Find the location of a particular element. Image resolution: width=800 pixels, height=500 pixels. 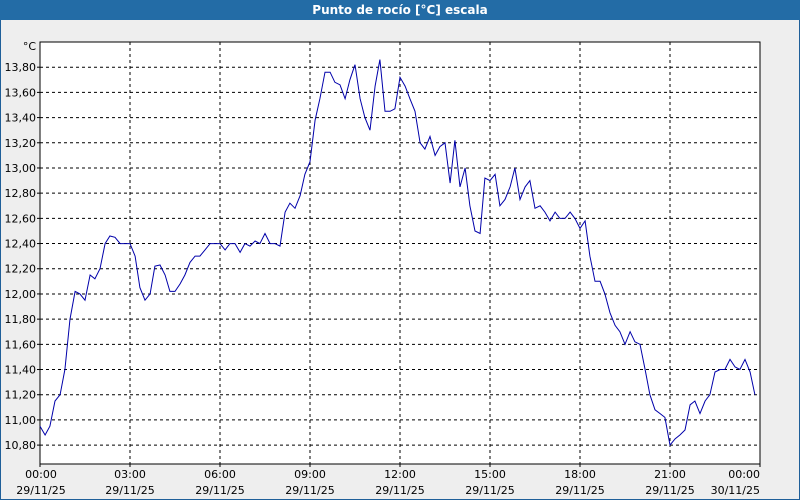

y-tick-label: 12,80 is located at coordinates (21, 193).